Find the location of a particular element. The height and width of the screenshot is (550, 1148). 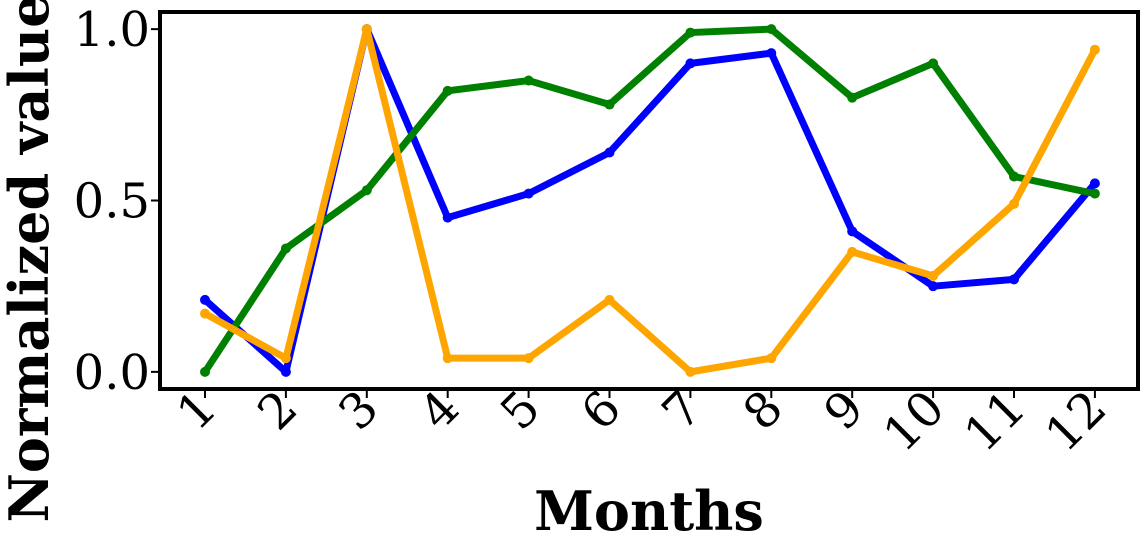

y-tick-label: 1.0 is located at coordinates (112, 30).